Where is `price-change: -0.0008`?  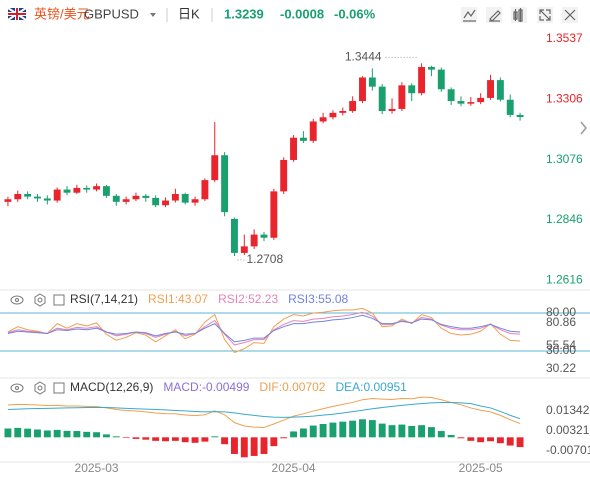
price-change: -0.0008 is located at coordinates (302, 13).